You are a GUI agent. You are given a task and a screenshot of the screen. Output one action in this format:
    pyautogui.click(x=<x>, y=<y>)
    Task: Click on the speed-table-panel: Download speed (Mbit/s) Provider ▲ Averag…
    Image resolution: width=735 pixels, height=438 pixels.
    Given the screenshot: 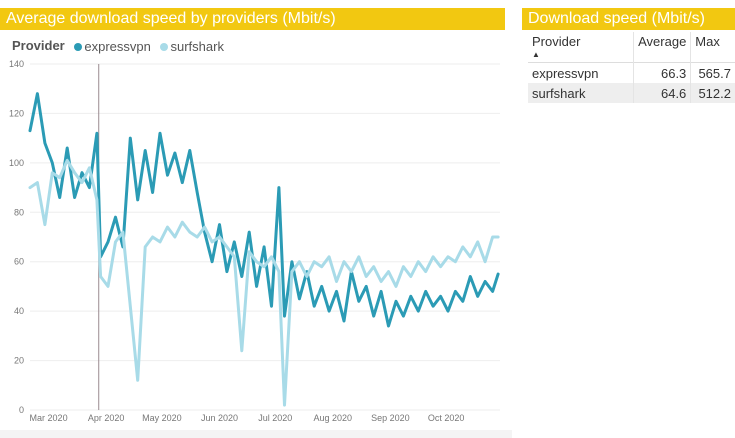 What is the action you would take?
    pyautogui.click(x=628, y=55)
    